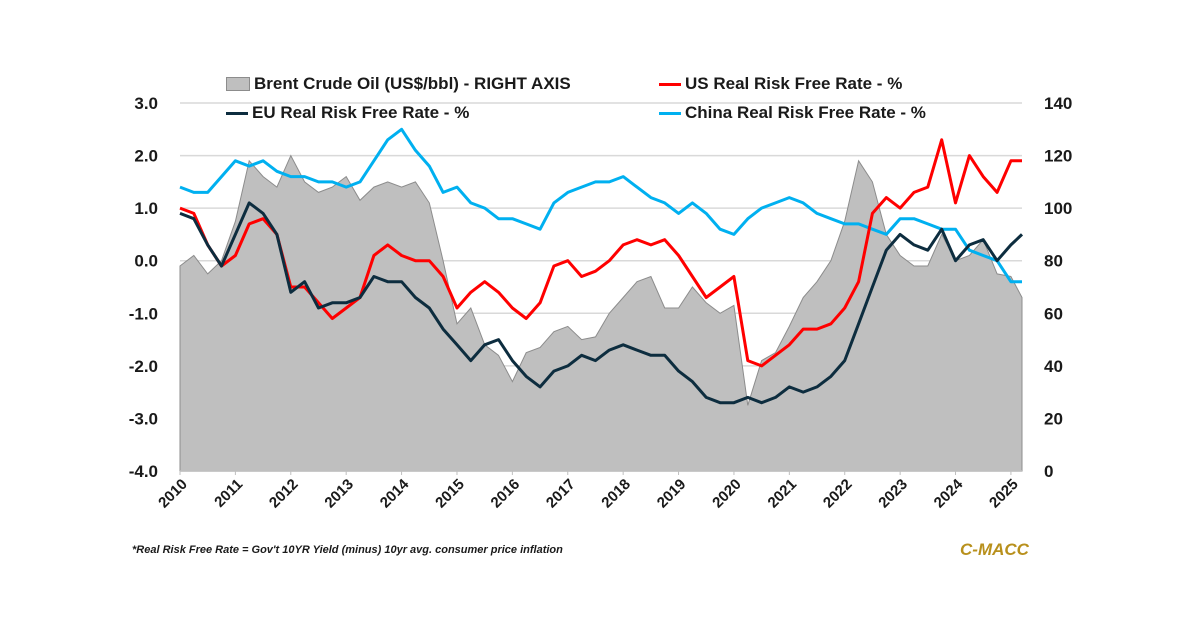 This screenshot has height=627, width=1200. Describe the element at coordinates (672, 494) in the screenshot. I see `x-tick-label: 2019` at that location.